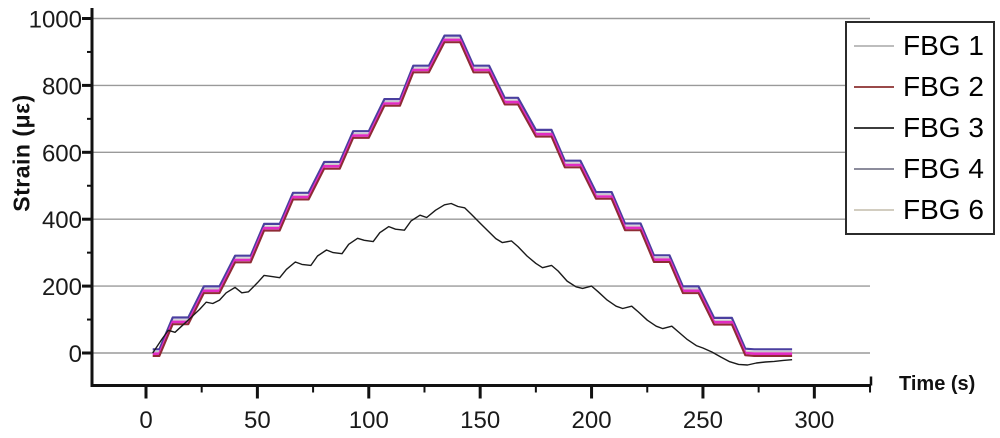 This screenshot has width=1000, height=438. Describe the element at coordinates (703, 420) in the screenshot. I see `x-tick-label: 250` at that location.